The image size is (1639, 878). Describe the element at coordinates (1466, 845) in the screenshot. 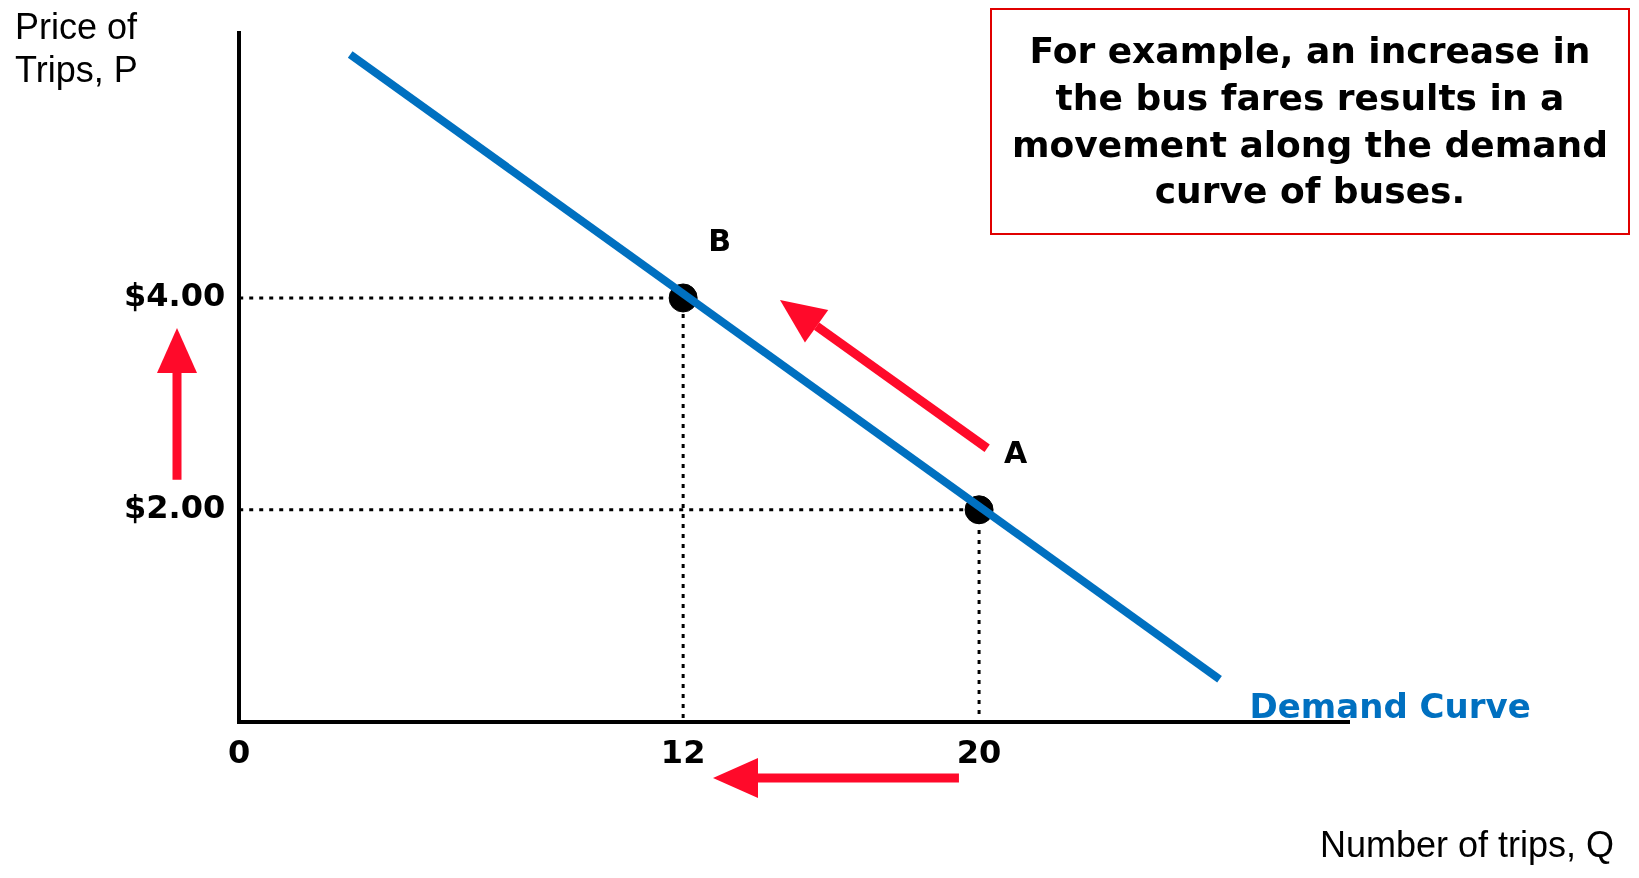

I see `x-axis-title: Number of trips, Q` at that location.